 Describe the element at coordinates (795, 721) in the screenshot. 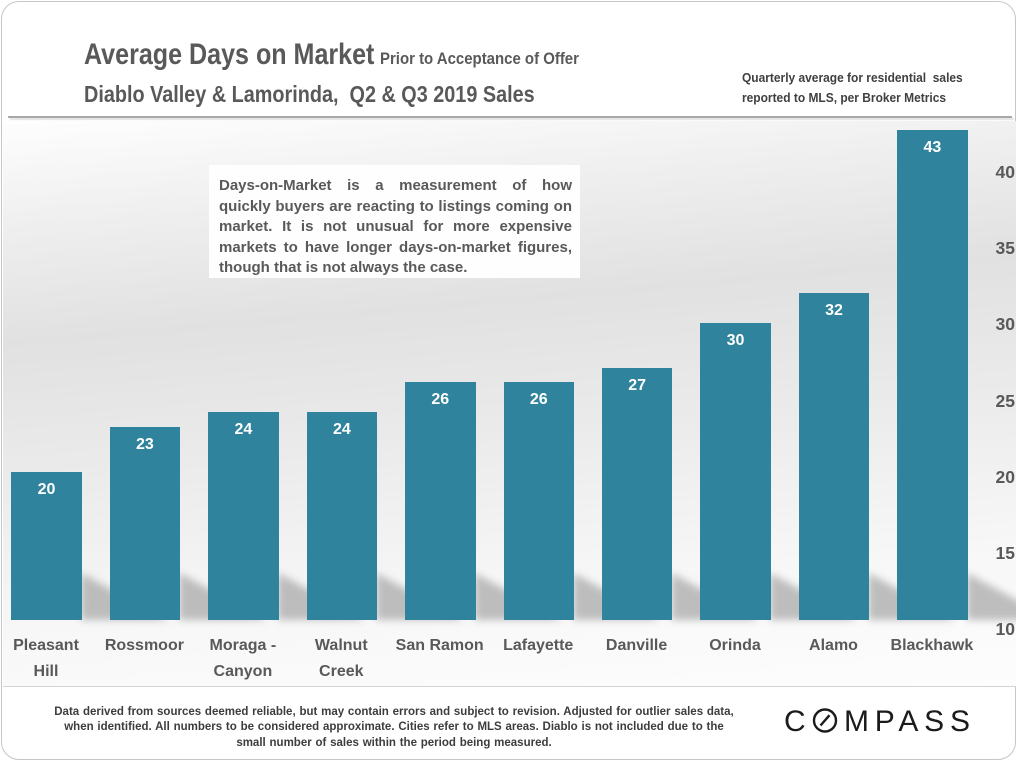

I see `svg-text: C` at that location.